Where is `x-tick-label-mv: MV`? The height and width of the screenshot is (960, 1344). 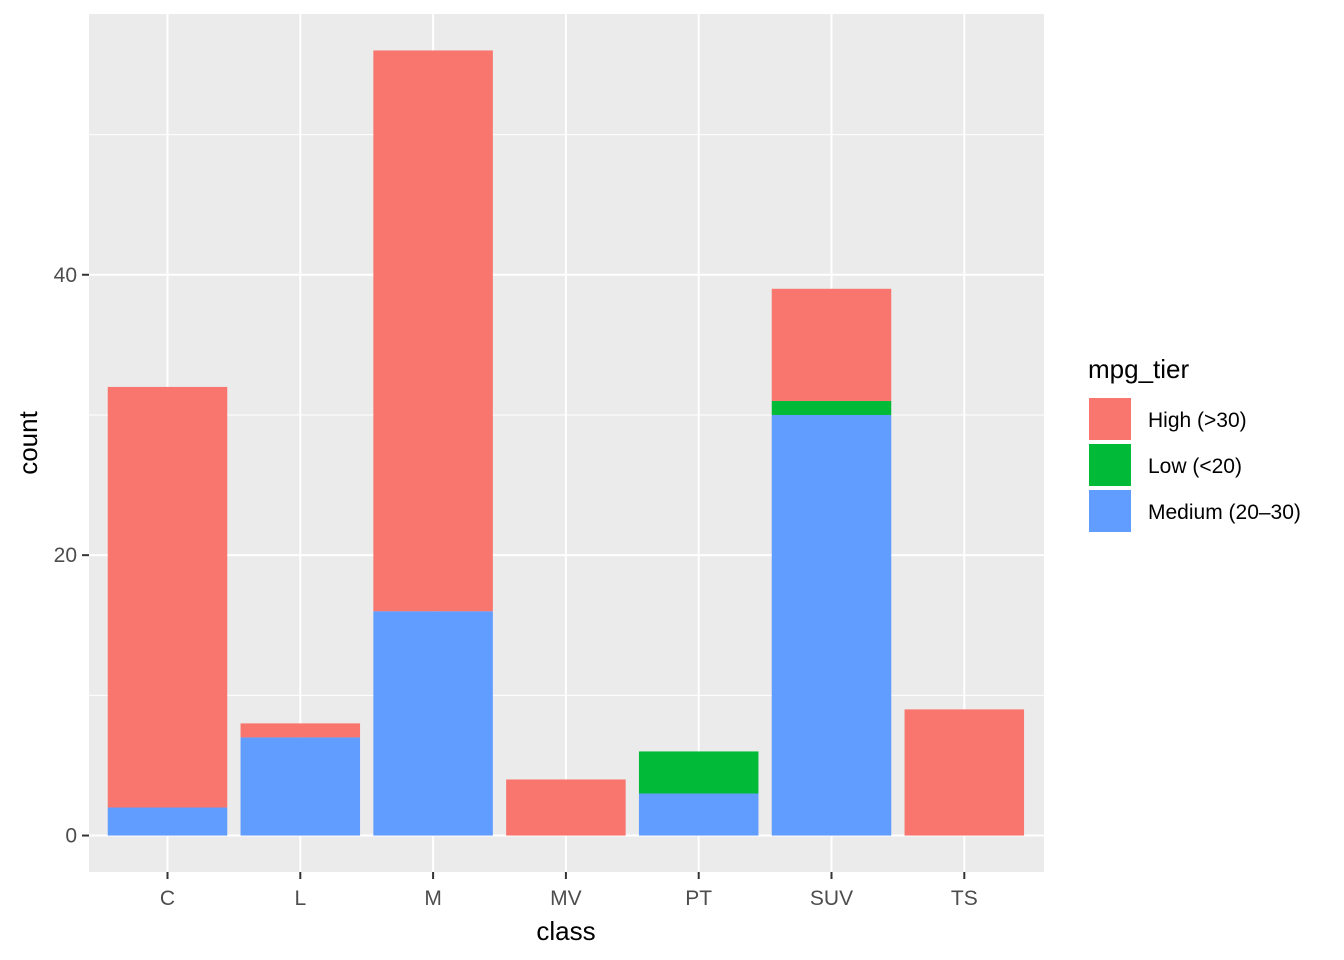
x-tick-label-mv: MV is located at coordinates (566, 898).